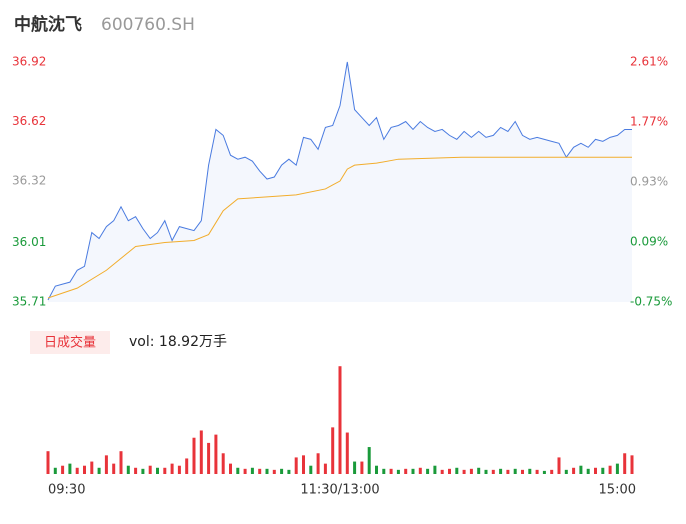  What do you see at coordinates (649, 122) in the screenshot?
I see `y2-tick-label: 1.77%` at bounding box center [649, 122].